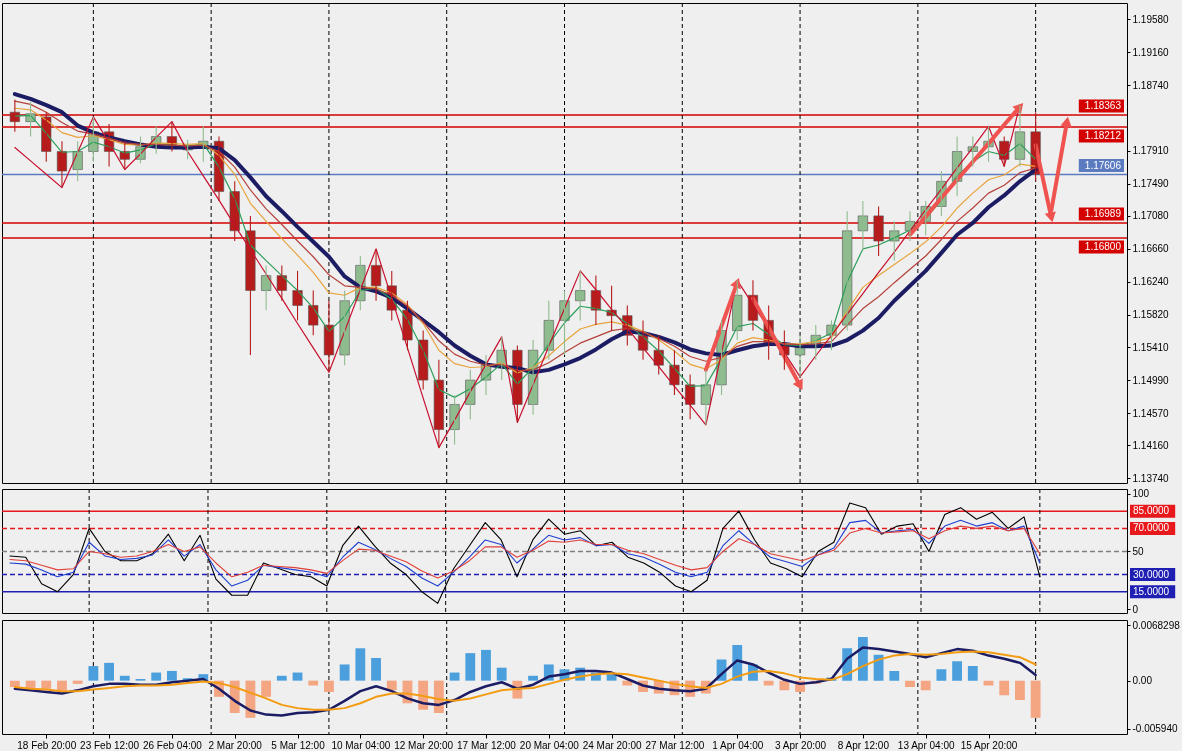 Image resolution: width=1182 pixels, height=751 pixels. Describe the element at coordinates (1103, 106) in the screenshot. I see `ref-line-label: 1.18363` at that location.